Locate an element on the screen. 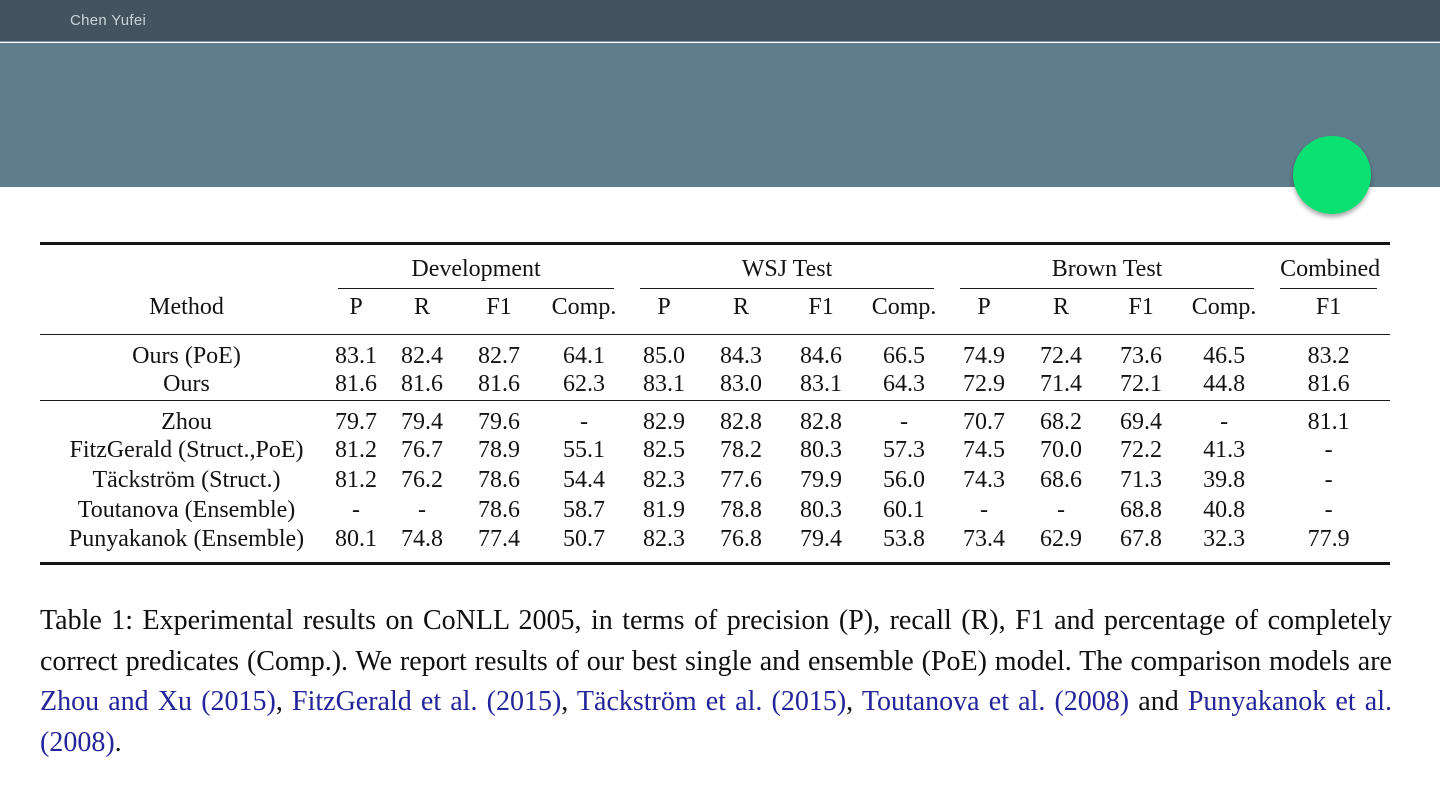  value-cell: 55.1 is located at coordinates (584, 450).